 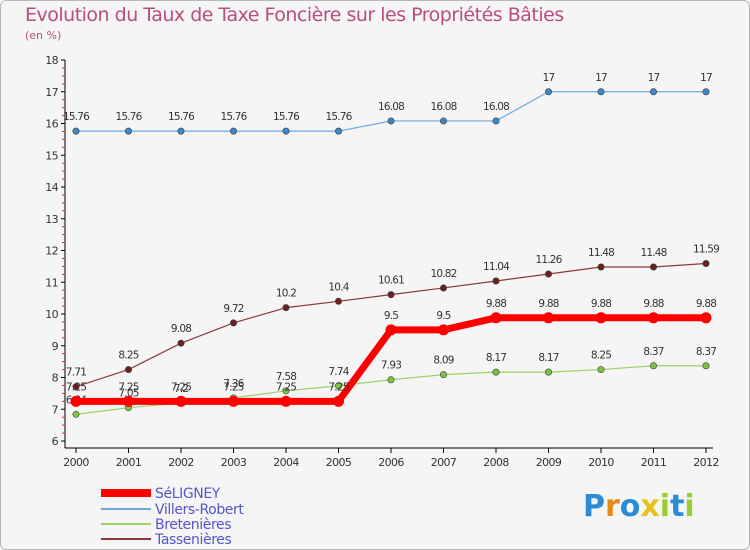 What do you see at coordinates (653, 352) in the screenshot?
I see `data-label: 8.37` at bounding box center [653, 352].